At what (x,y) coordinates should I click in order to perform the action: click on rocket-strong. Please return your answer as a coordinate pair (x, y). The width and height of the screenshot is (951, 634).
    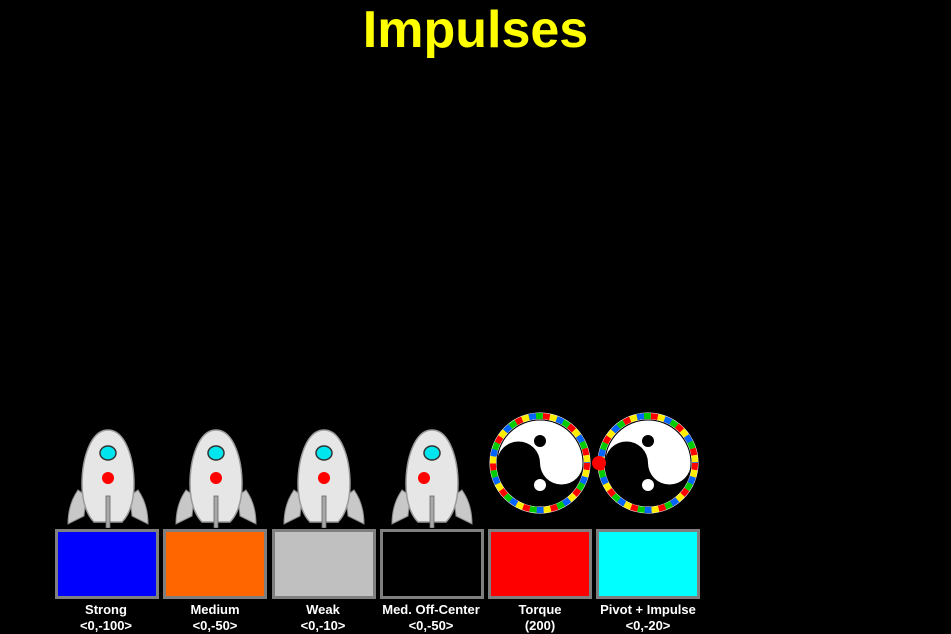
    Looking at the image, I should click on (108, 466).